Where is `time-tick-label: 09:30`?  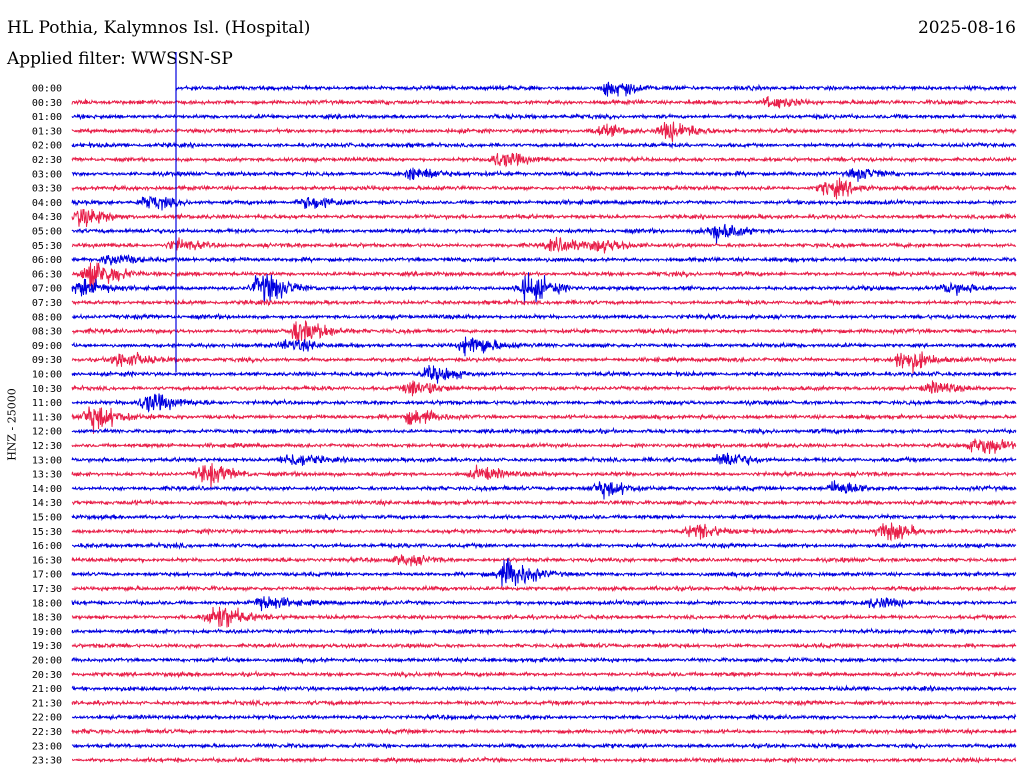 time-tick-label: 09:30 is located at coordinates (47, 360).